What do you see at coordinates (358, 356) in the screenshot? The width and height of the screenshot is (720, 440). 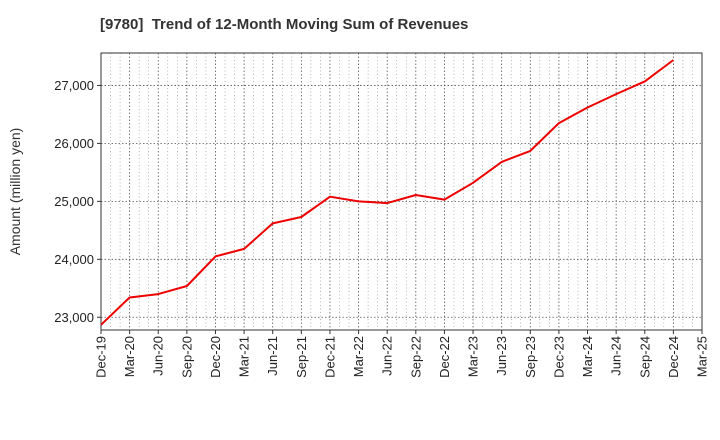 I see `x-tick-label: Mar-22` at bounding box center [358, 356].